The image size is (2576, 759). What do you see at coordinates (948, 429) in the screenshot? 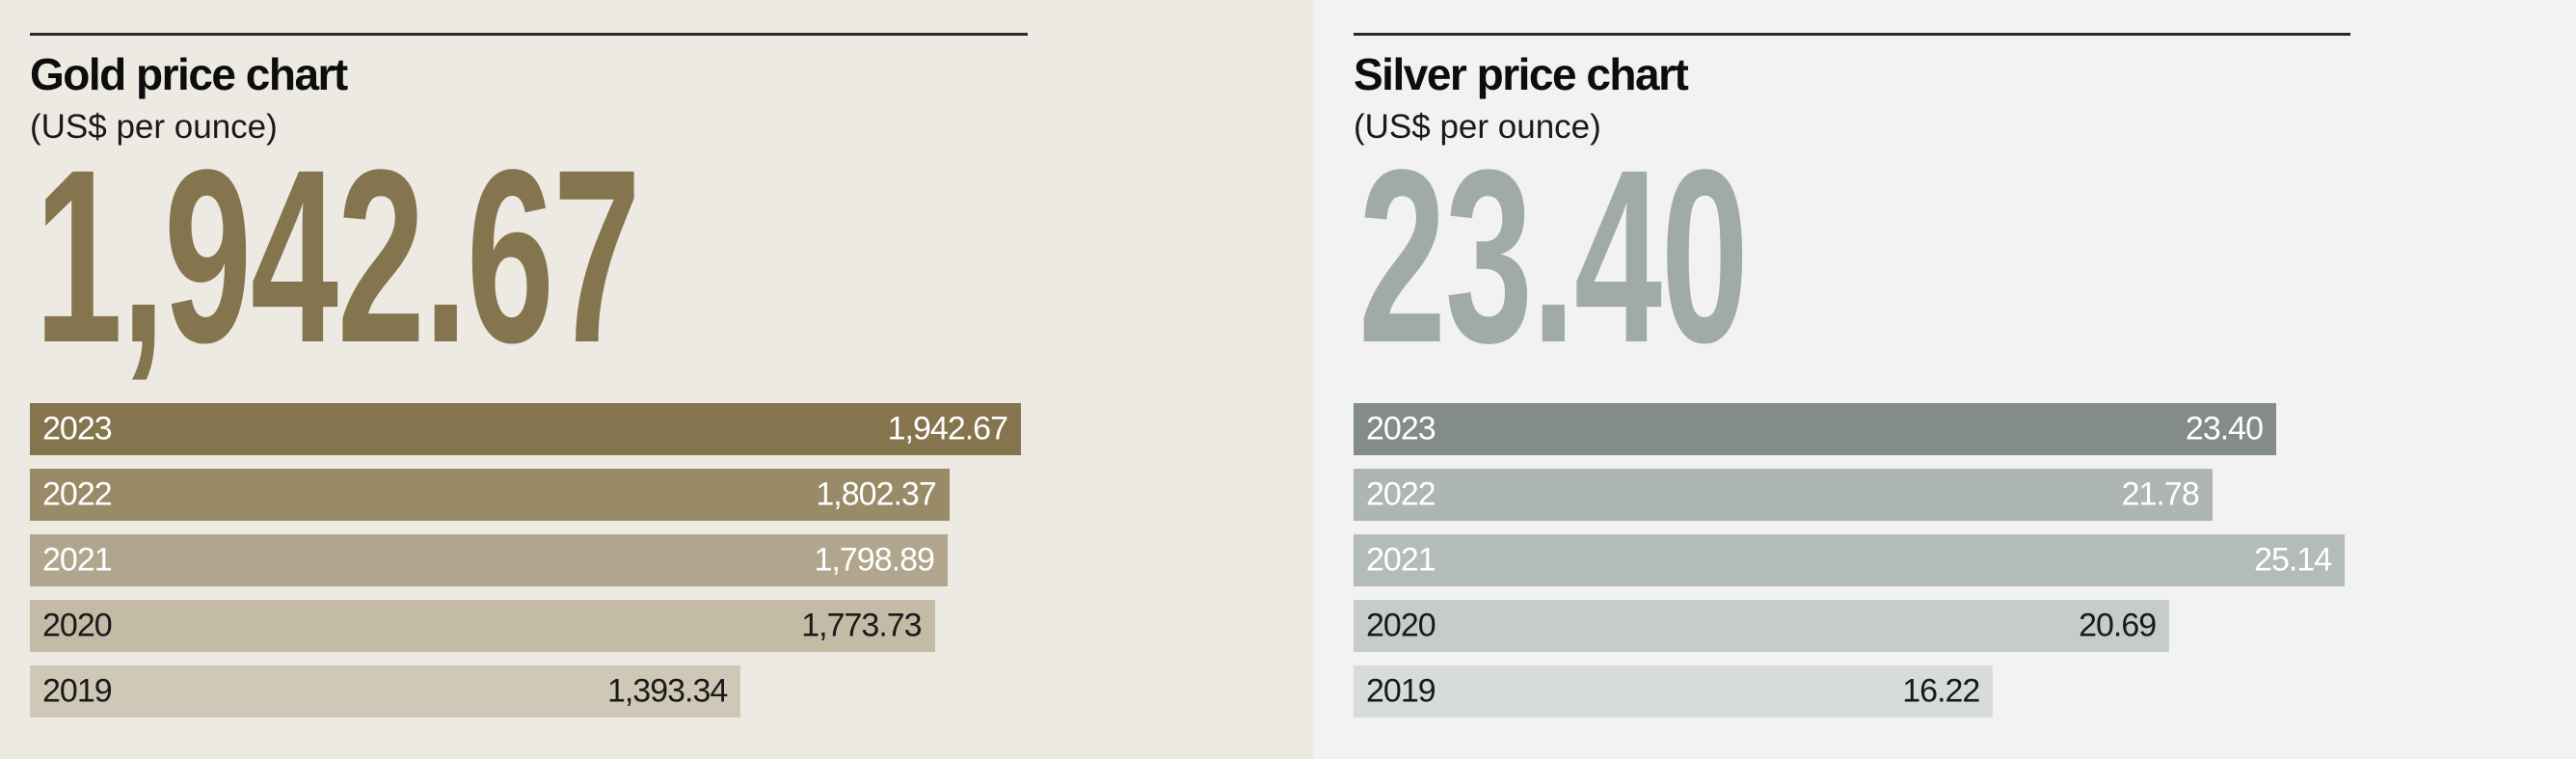
I see `bar-value-label: 1,942.67` at bounding box center [948, 429].